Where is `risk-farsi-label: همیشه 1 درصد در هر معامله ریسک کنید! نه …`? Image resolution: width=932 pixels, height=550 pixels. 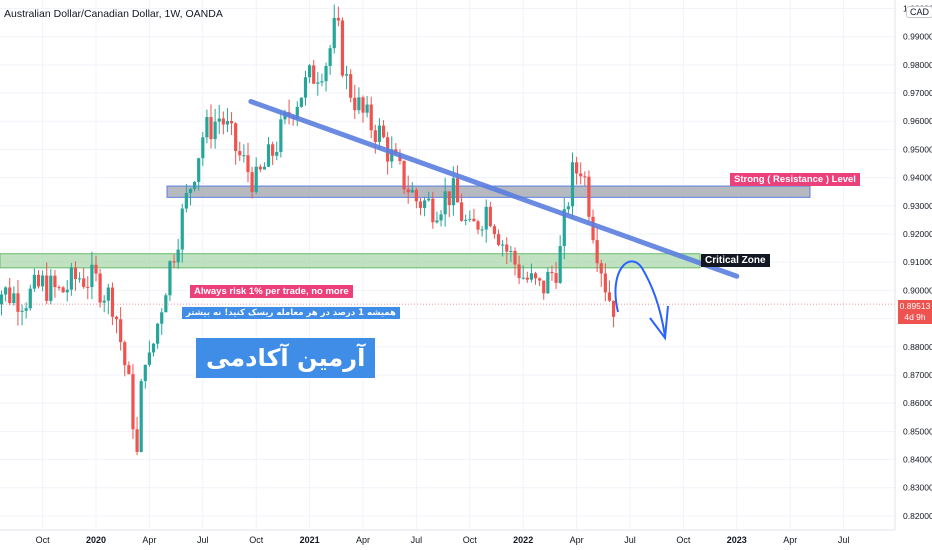 risk-farsi-label: همیشه 1 درصد در هر معامله ریسک کنید! نه … is located at coordinates (291, 313).